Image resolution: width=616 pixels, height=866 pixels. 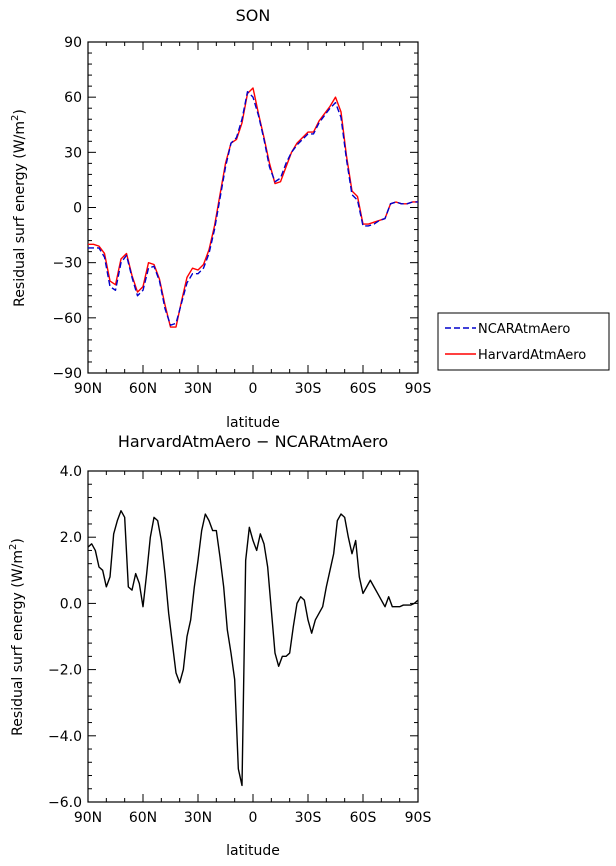 What do you see at coordinates (67, 319) in the screenshot?
I see `top-y-tick-label: −60` at bounding box center [67, 319].